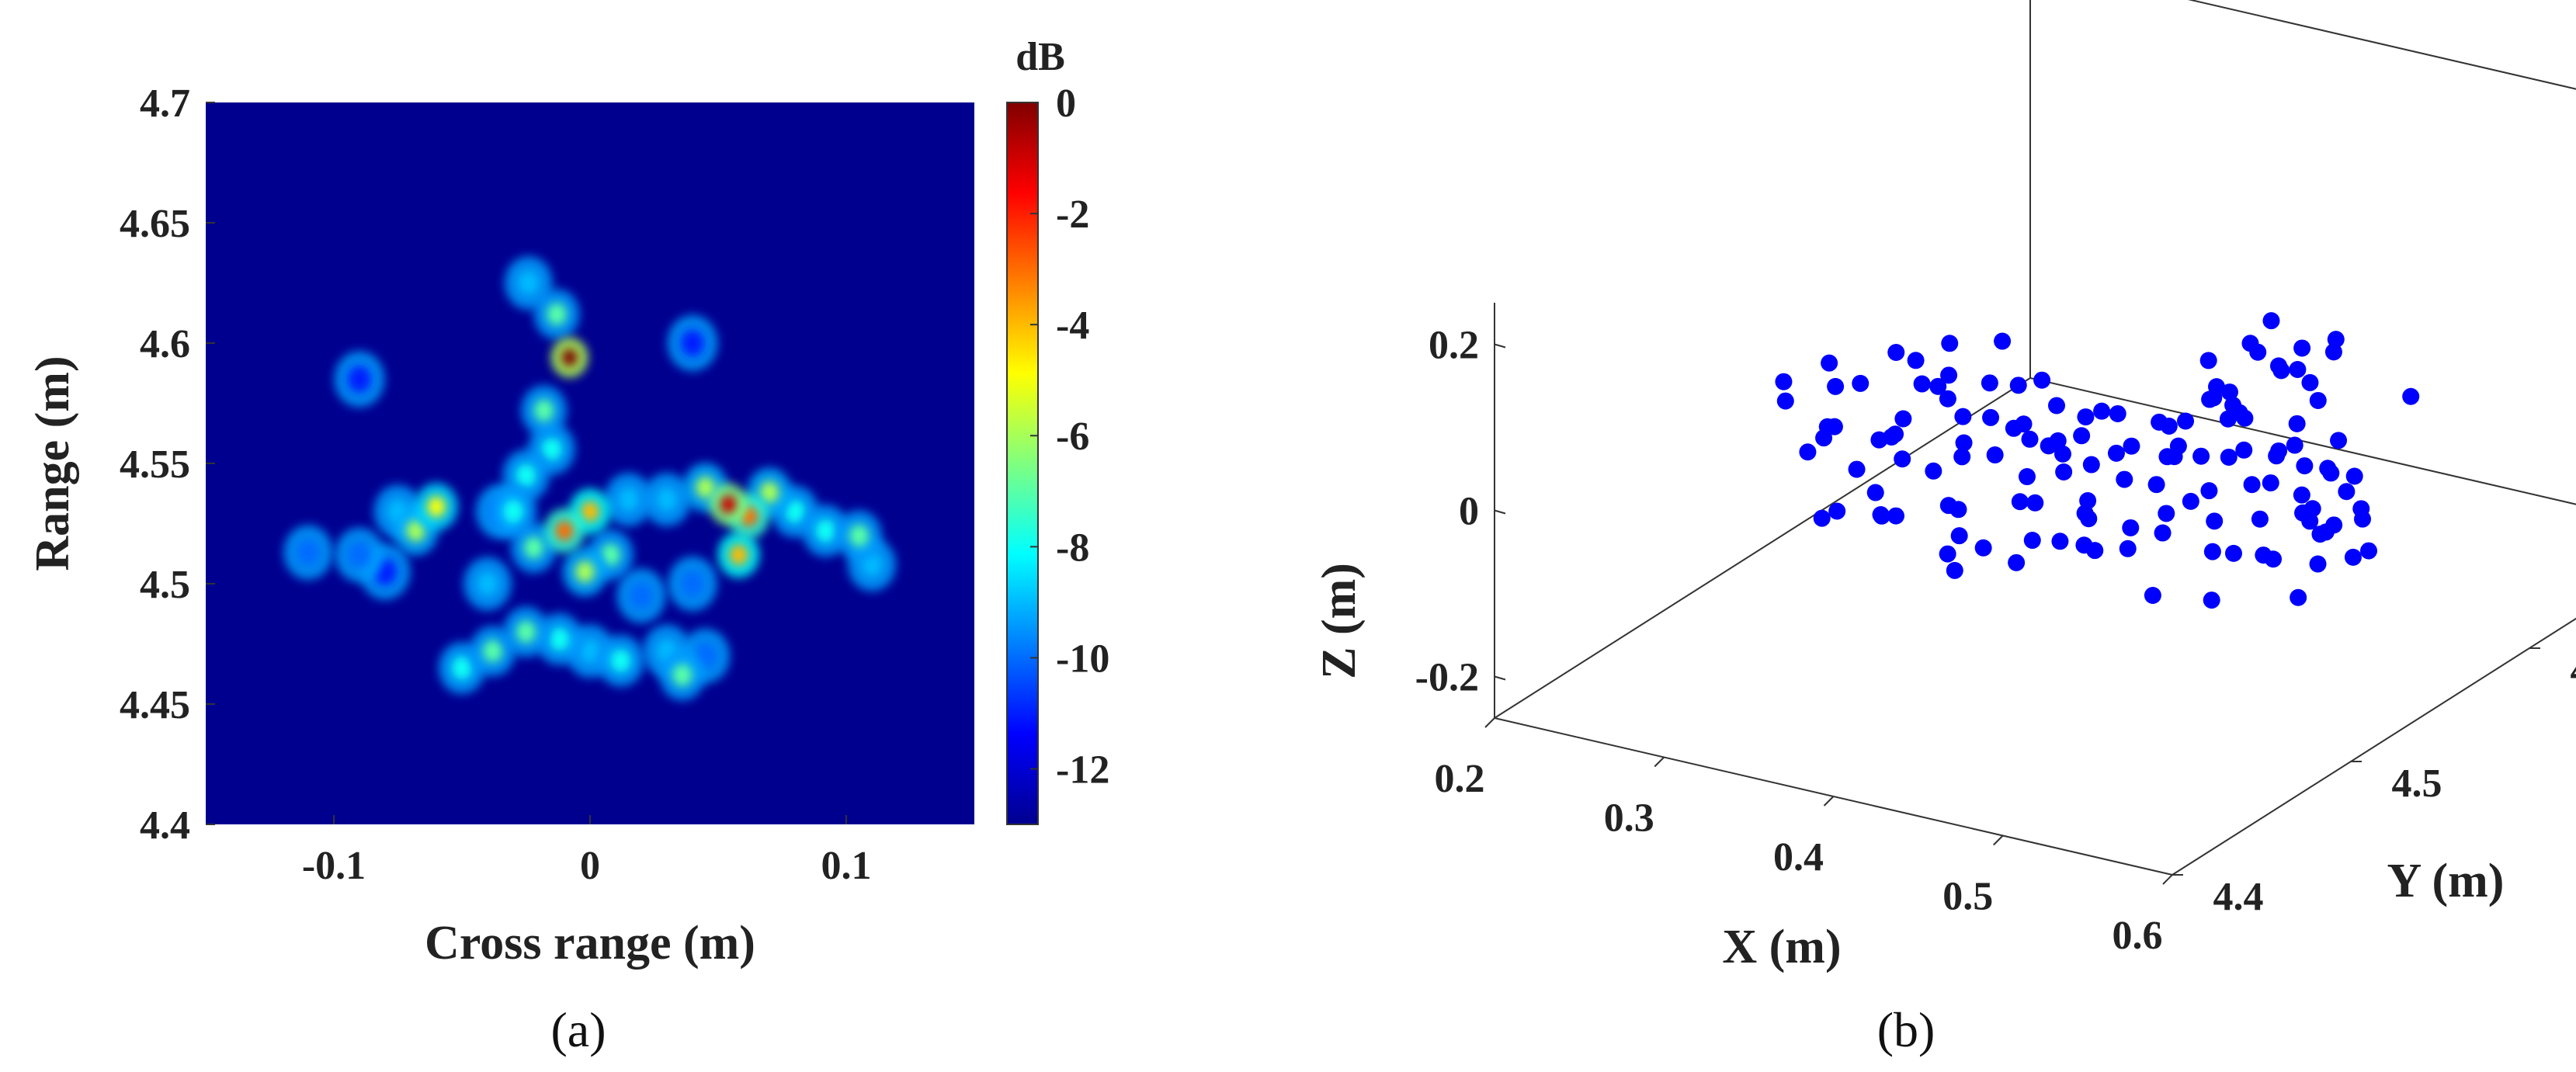  Describe the element at coordinates (165, 344) in the screenshot. I see `y-tick-label: 4.6` at that location.